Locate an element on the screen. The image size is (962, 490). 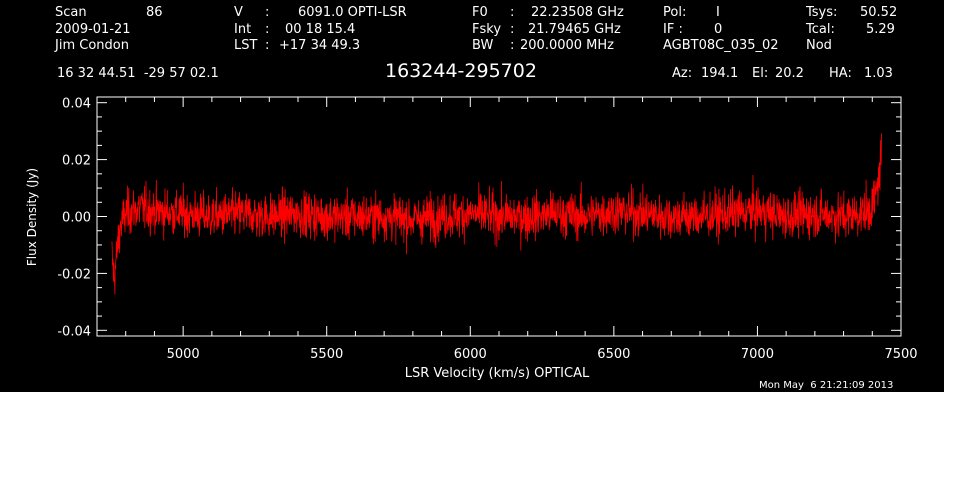
lst-label: LST is located at coordinates (246, 45).